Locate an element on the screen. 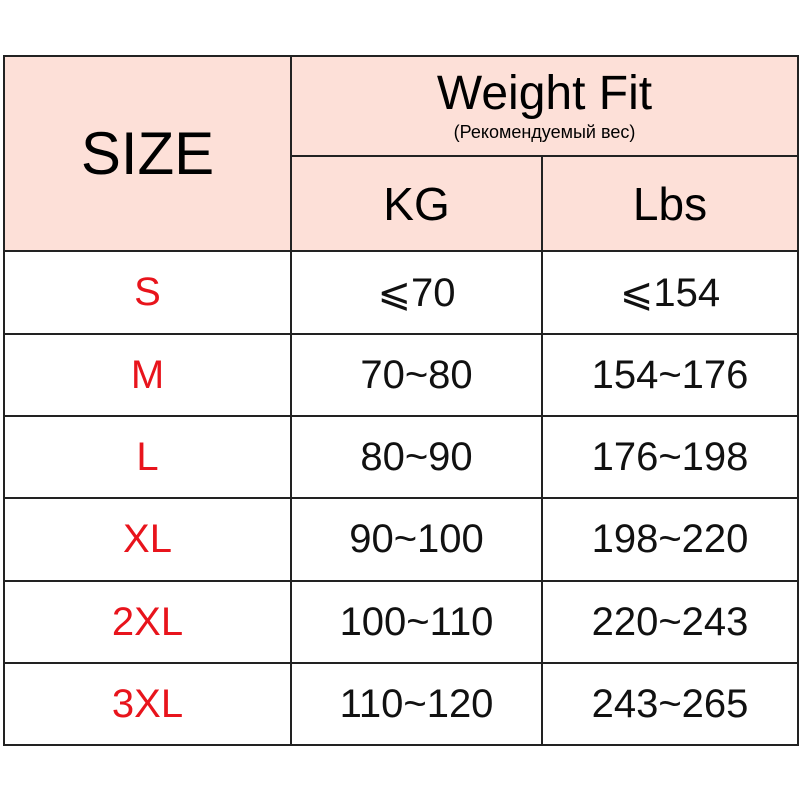 The width and height of the screenshot is (800, 800). lbs-cell: 198~220 is located at coordinates (670, 539).